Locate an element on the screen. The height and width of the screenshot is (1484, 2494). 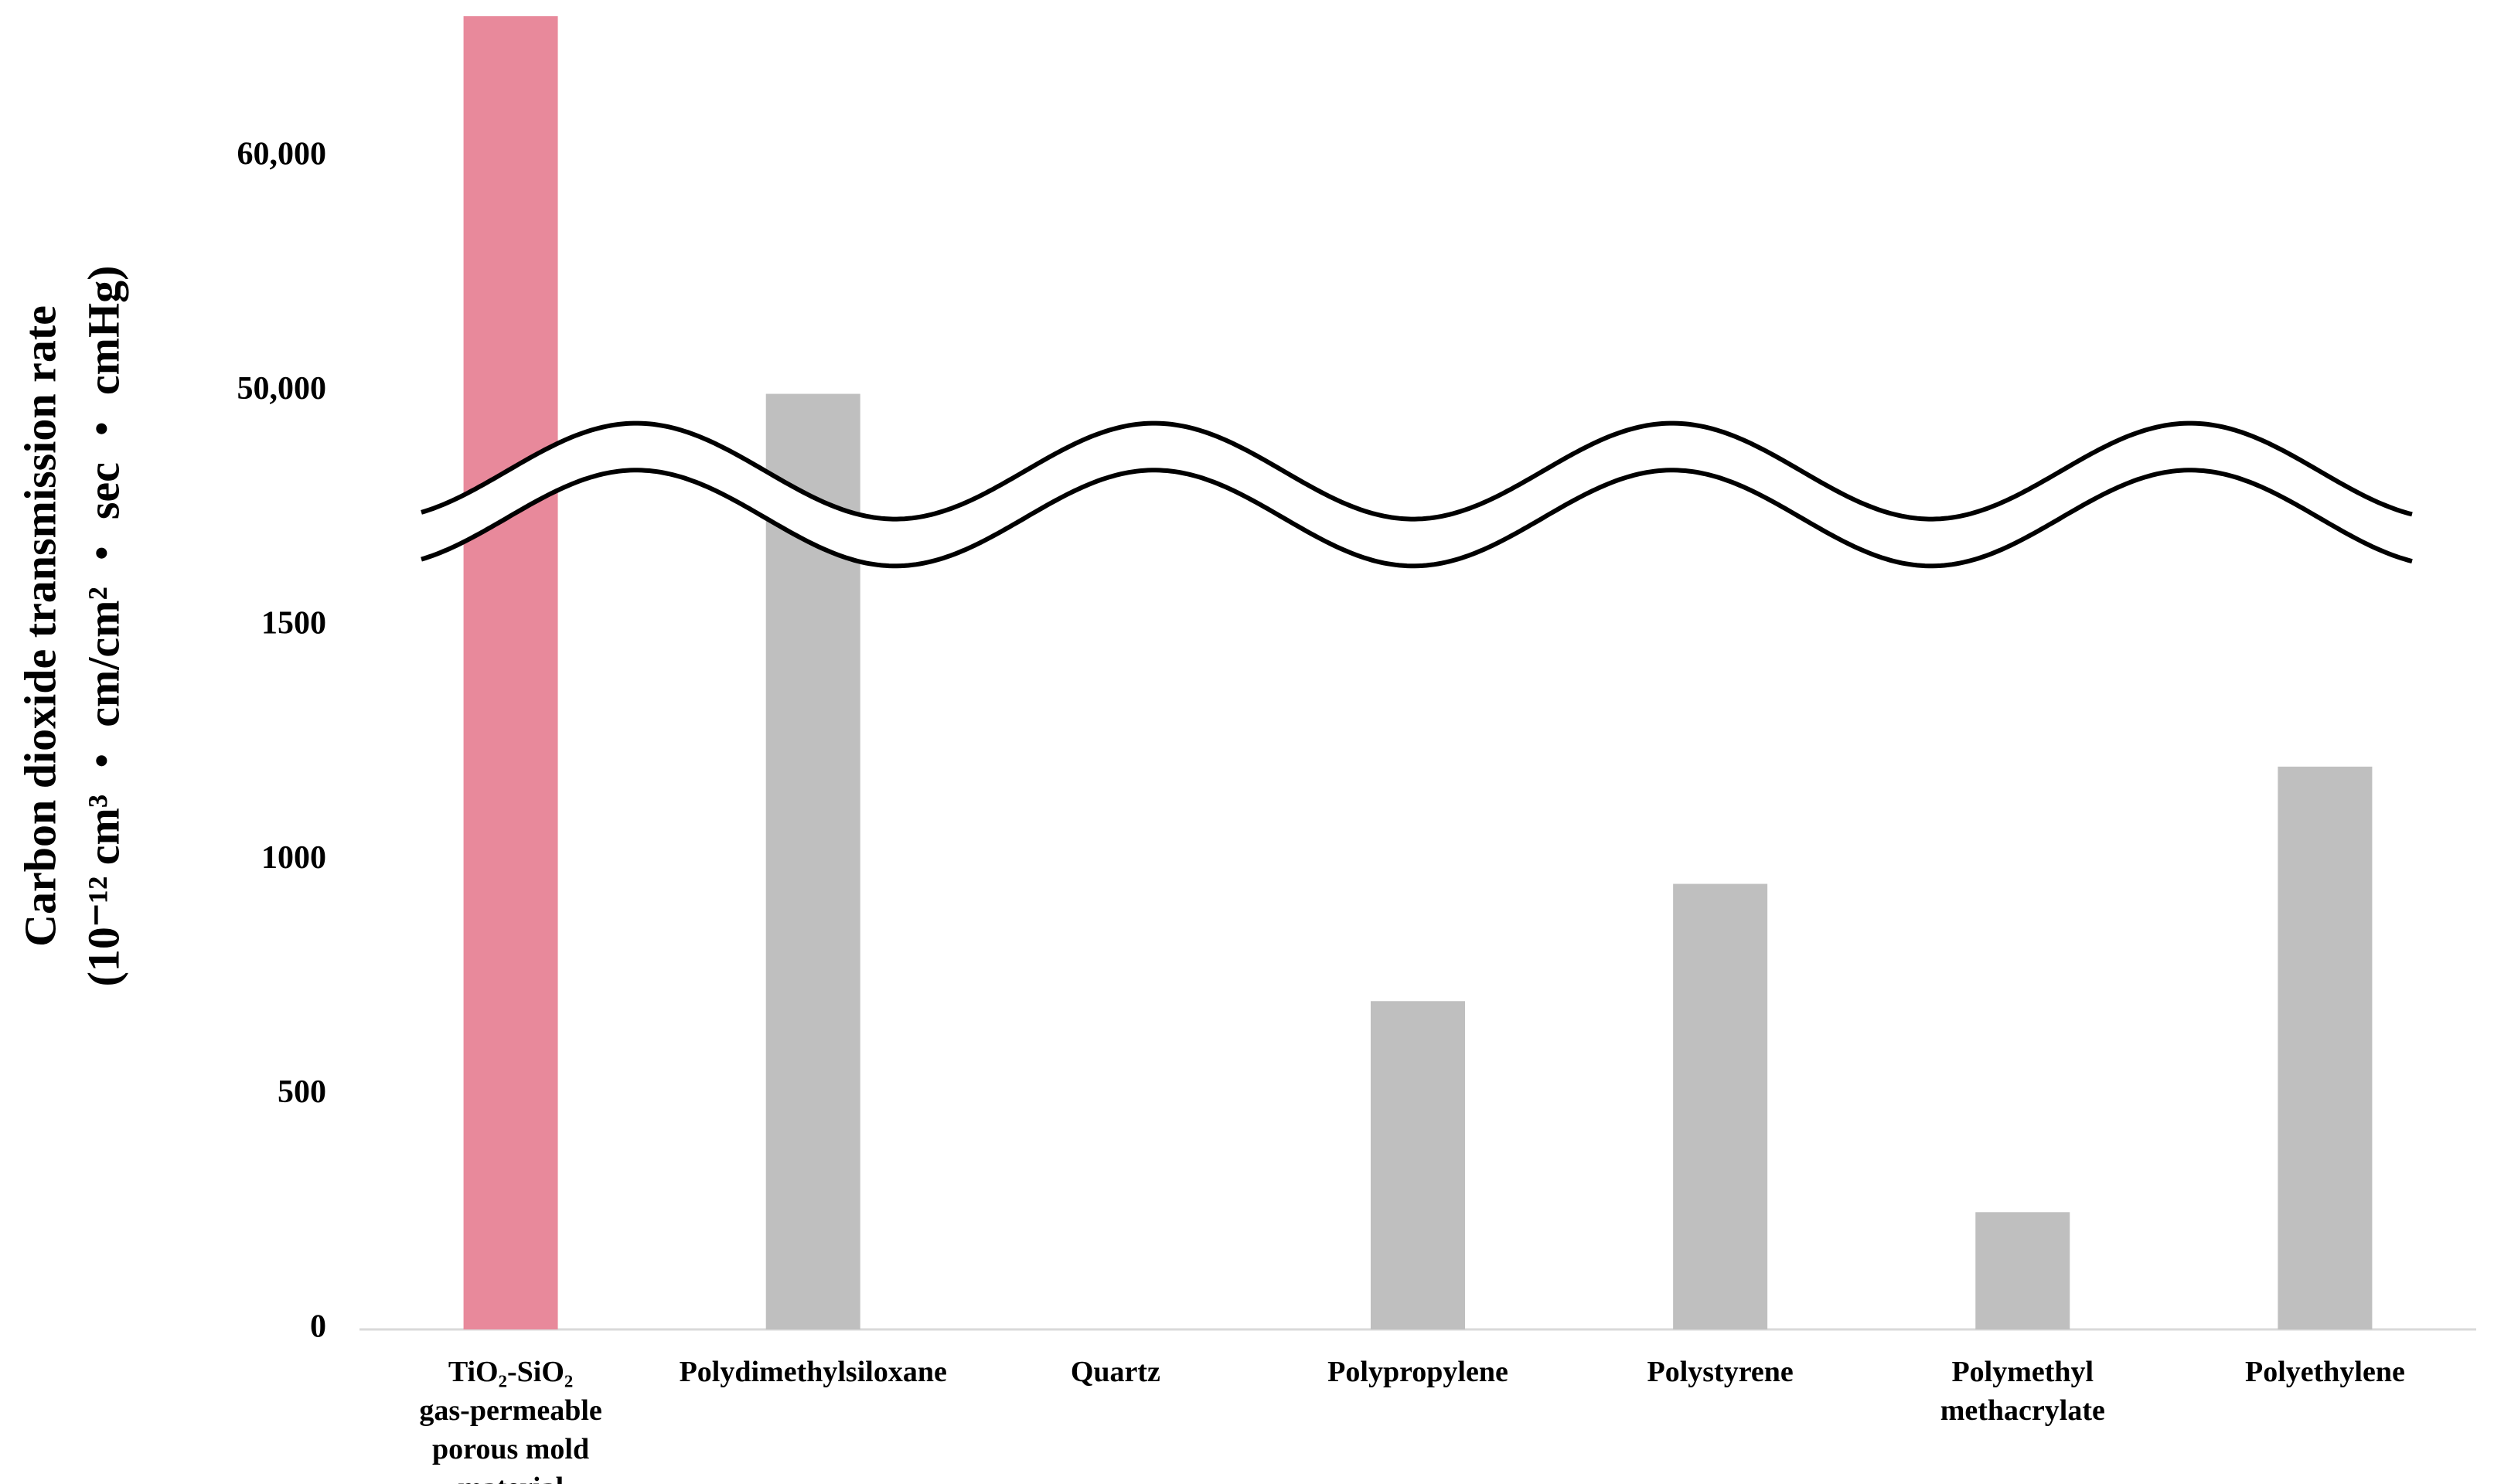
y-tick-label: 1500 is located at coordinates (293, 623).